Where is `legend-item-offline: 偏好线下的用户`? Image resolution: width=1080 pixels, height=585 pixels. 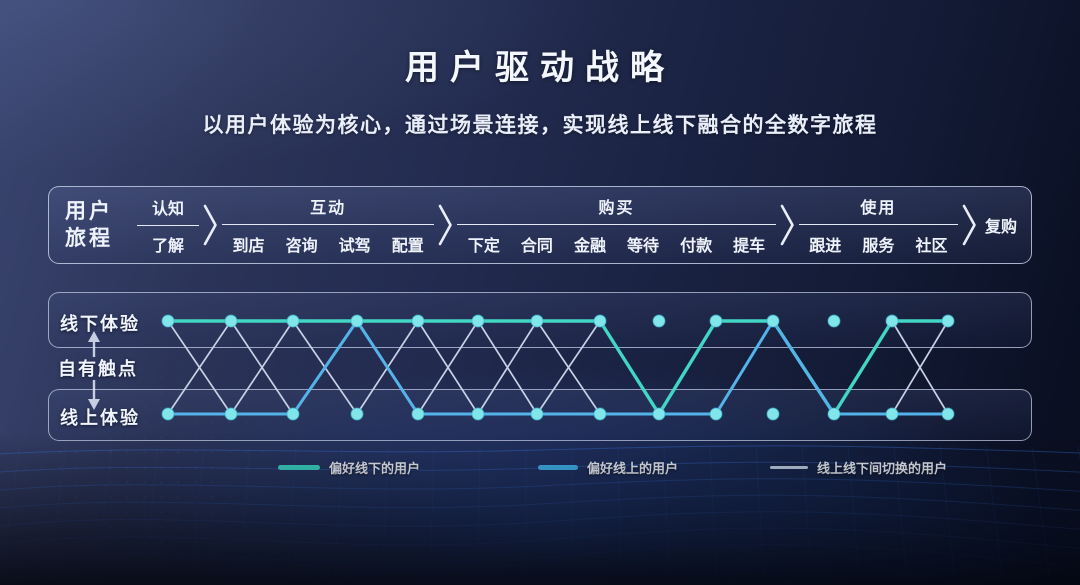 legend-item-offline: 偏好线下的用户 is located at coordinates (349, 467).